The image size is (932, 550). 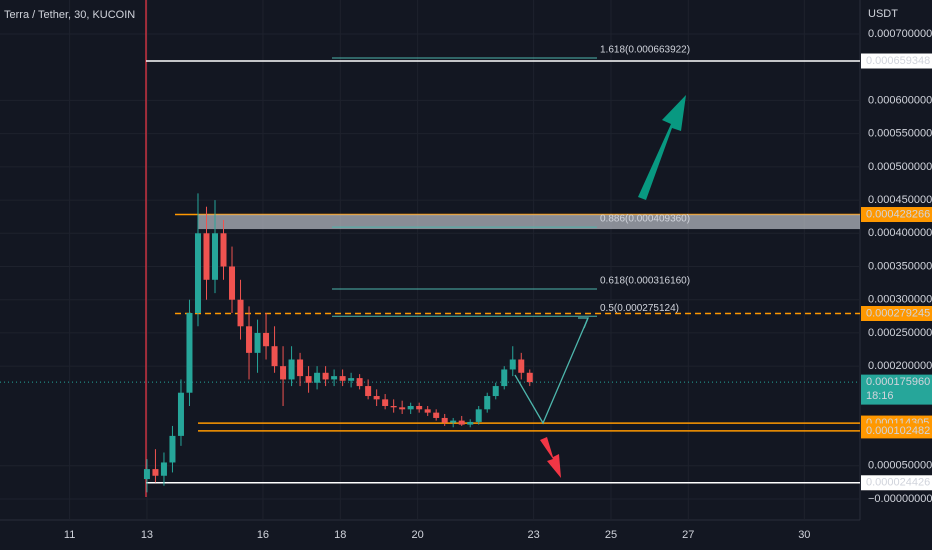 What do you see at coordinates (900, 499) in the screenshot?
I see `y-tick-label: −0.000000000` at bounding box center [900, 499].